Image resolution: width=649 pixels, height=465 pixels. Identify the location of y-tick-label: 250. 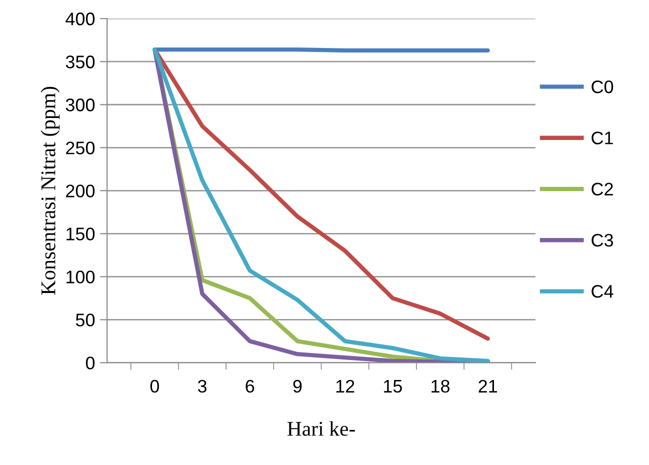
(80, 148).